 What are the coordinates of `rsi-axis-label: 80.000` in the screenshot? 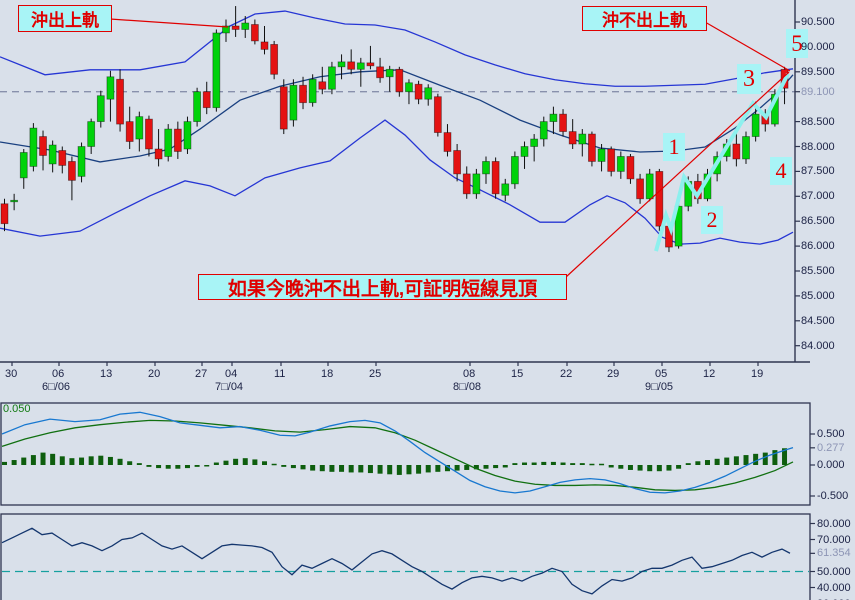 It's located at (834, 523).